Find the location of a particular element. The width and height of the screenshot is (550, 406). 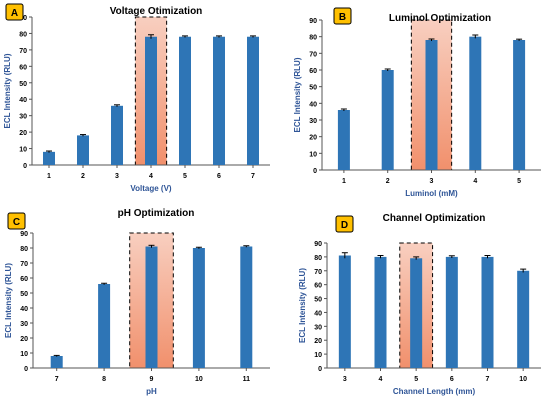

panel-badge-label: B is located at coordinates (342, 17).